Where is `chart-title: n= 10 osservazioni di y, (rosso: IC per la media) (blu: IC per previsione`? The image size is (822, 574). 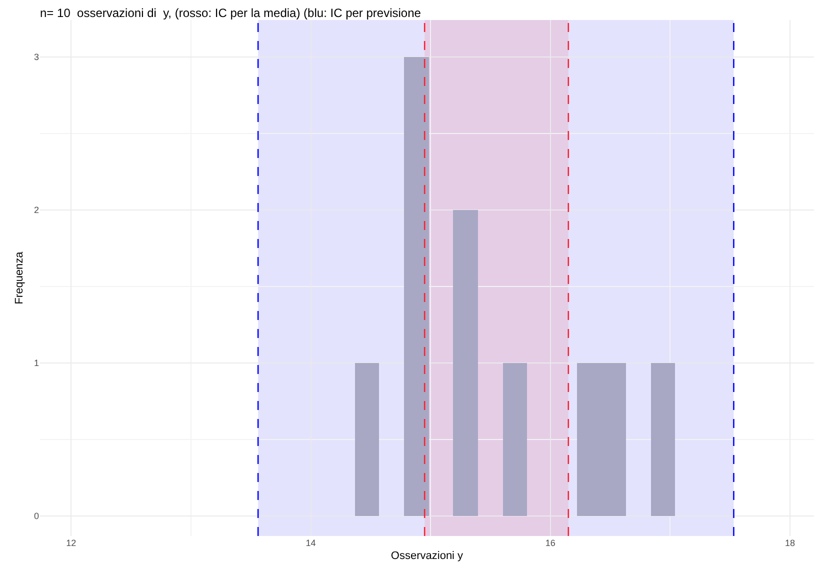
chart-title: n= 10 osservazioni di y, (rosso: IC per la media) (blu: IC per previsione is located at coordinates (231, 13).